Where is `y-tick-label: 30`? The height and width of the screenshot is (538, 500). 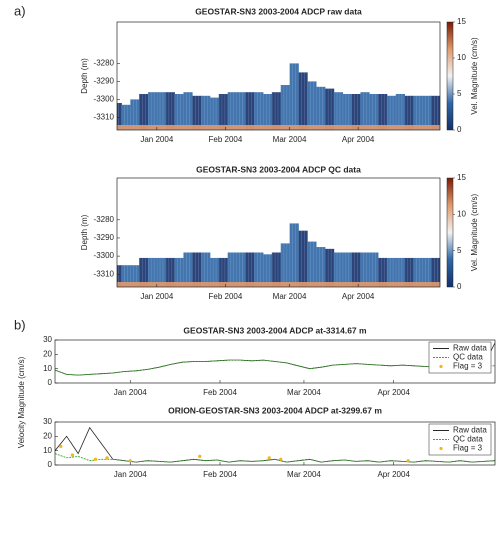
y-tick-label: 30 is located at coordinates (47, 421).